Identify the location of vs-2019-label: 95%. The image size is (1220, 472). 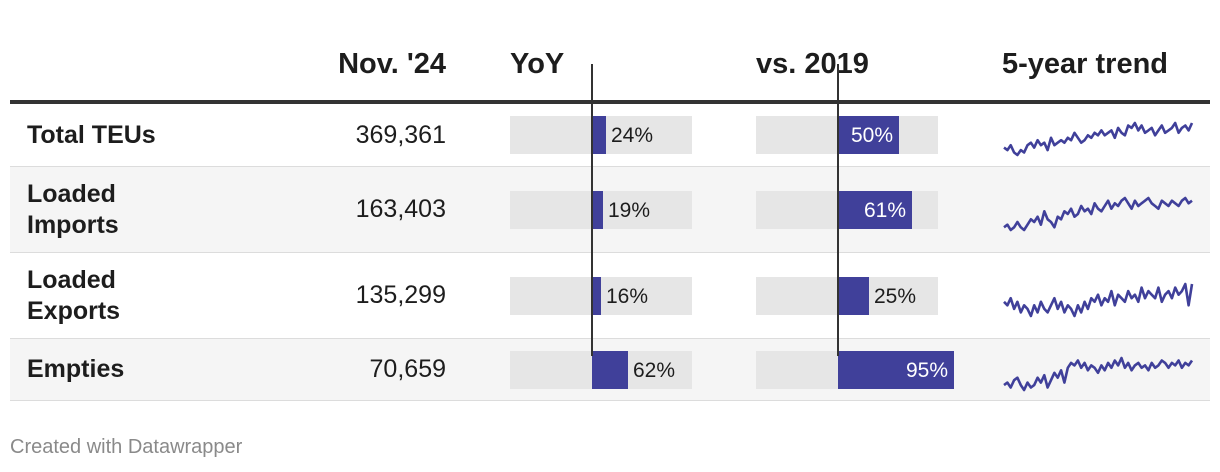
(926, 370).